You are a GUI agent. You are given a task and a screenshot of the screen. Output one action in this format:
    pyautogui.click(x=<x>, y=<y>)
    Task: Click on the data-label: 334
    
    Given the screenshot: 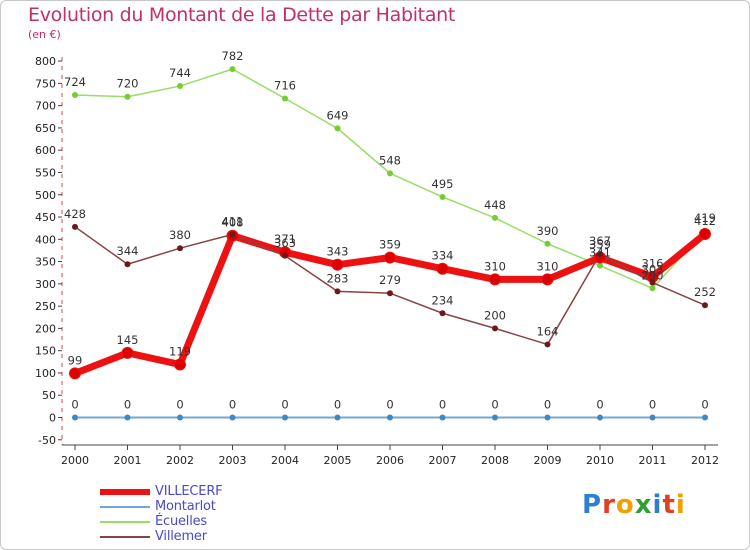 What is the action you would take?
    pyautogui.click(x=443, y=256)
    